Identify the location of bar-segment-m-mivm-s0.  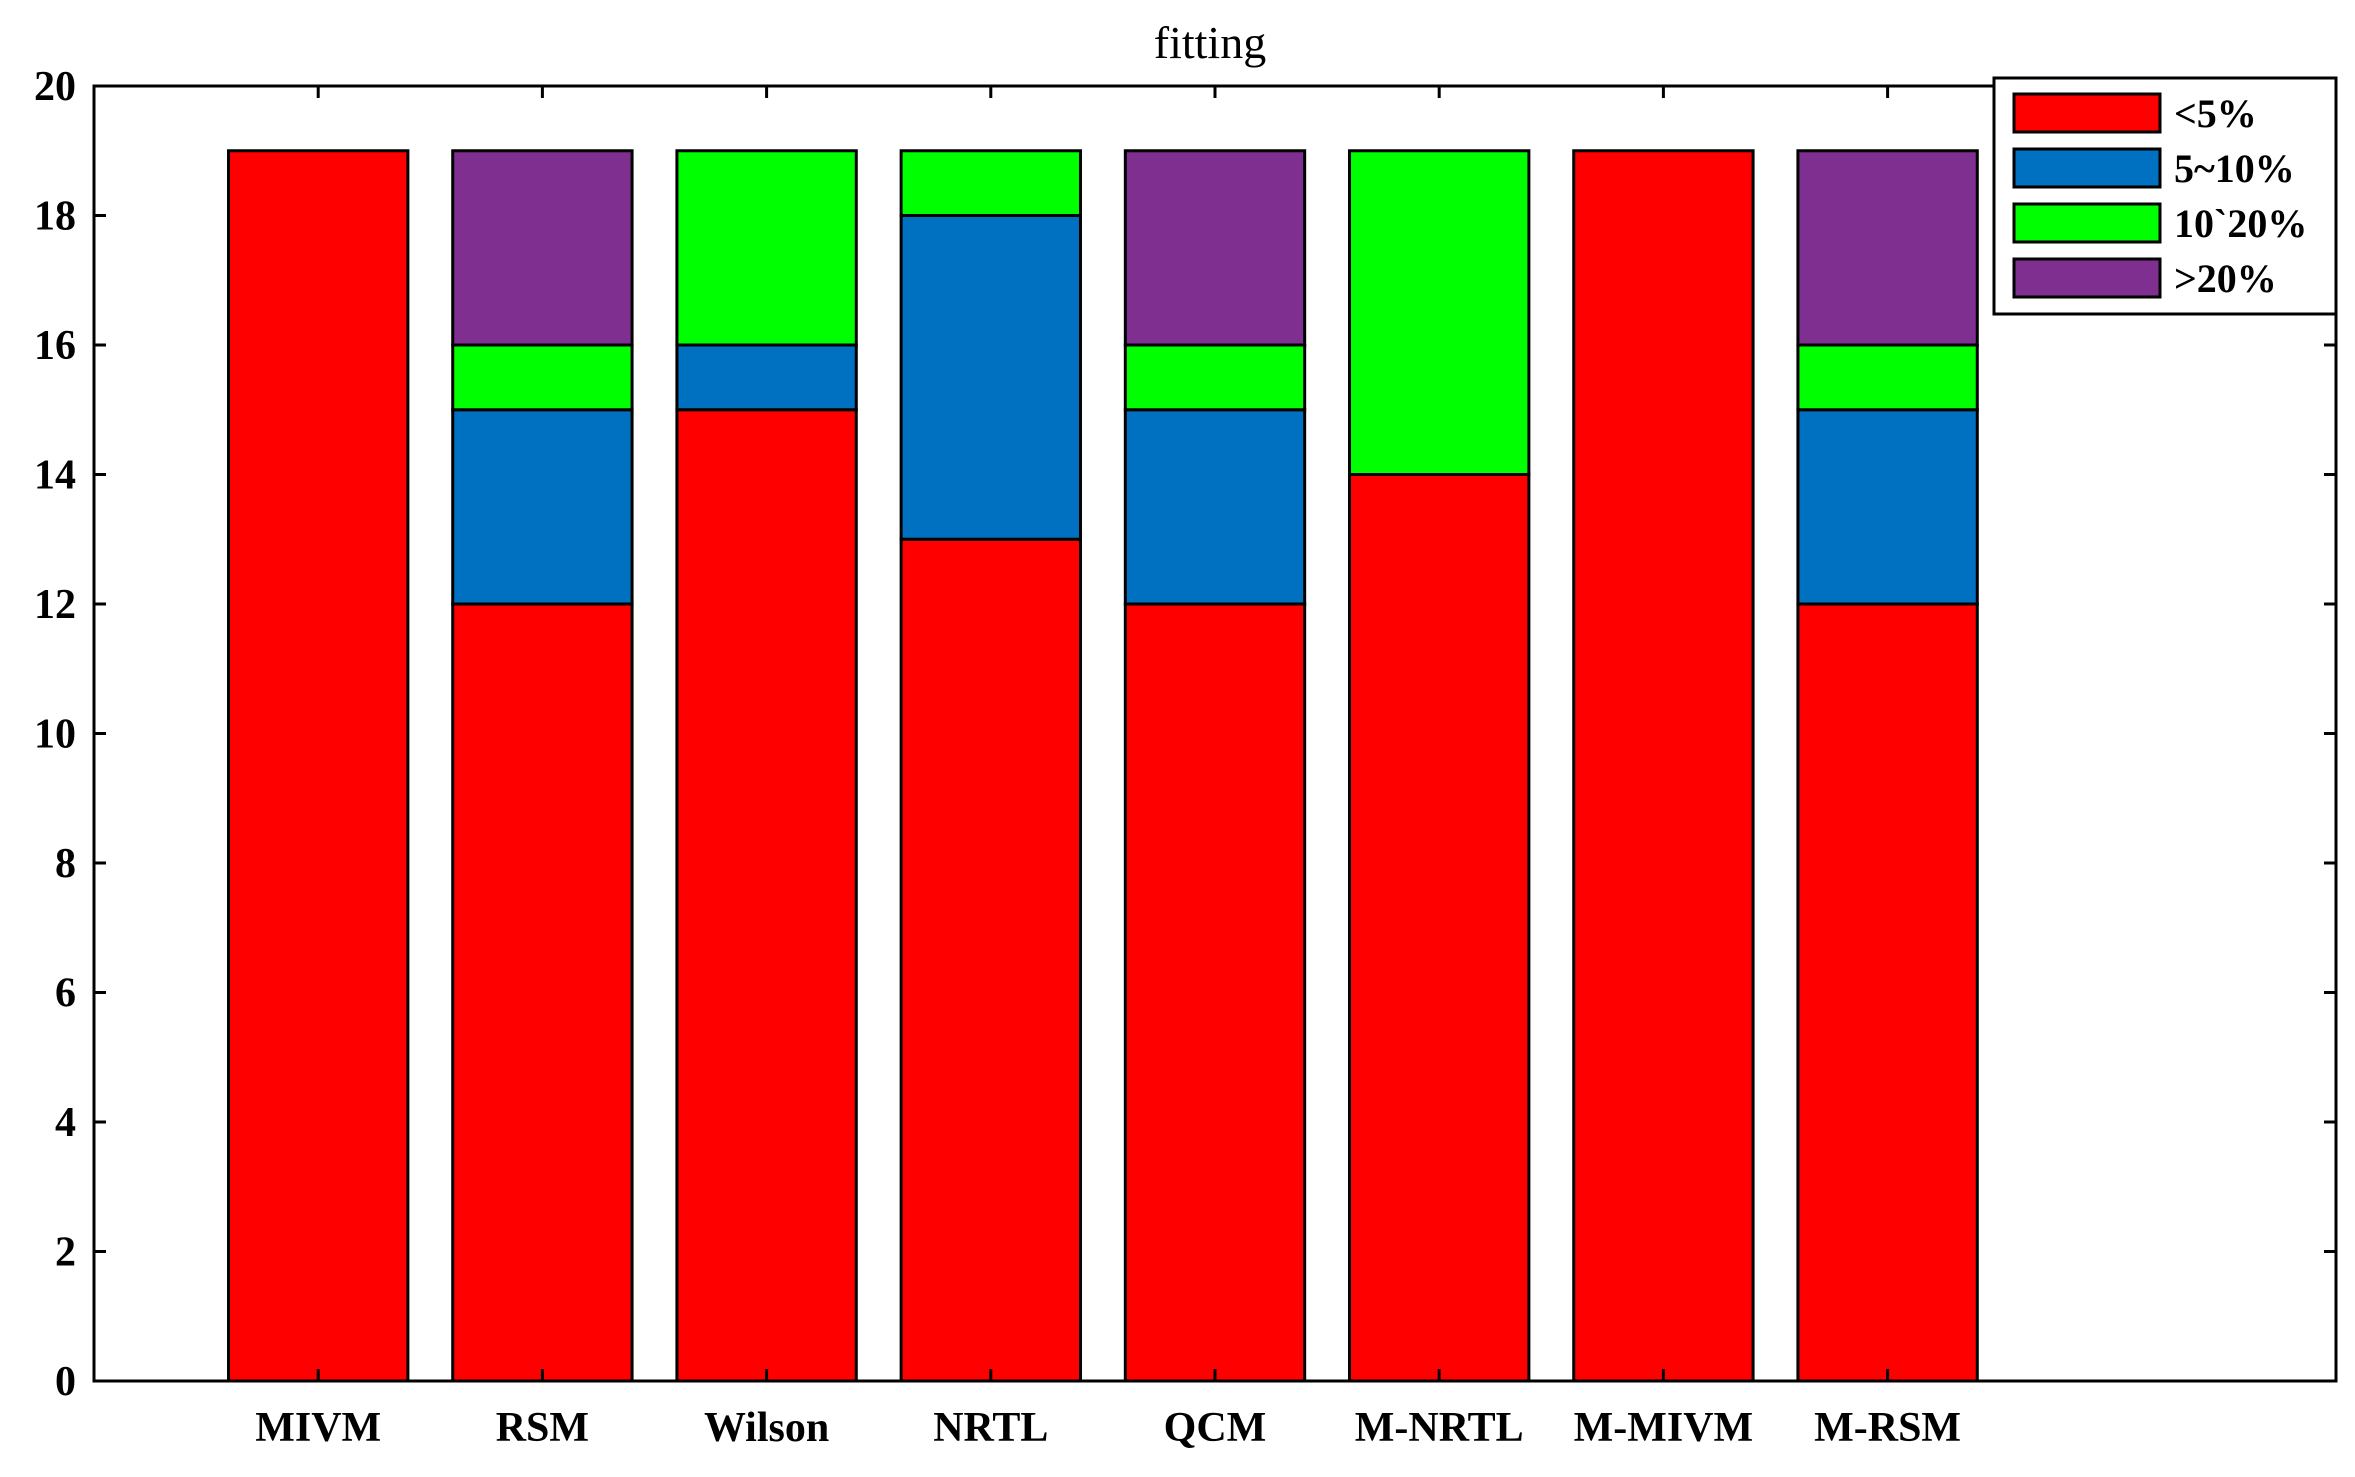
(1663, 766).